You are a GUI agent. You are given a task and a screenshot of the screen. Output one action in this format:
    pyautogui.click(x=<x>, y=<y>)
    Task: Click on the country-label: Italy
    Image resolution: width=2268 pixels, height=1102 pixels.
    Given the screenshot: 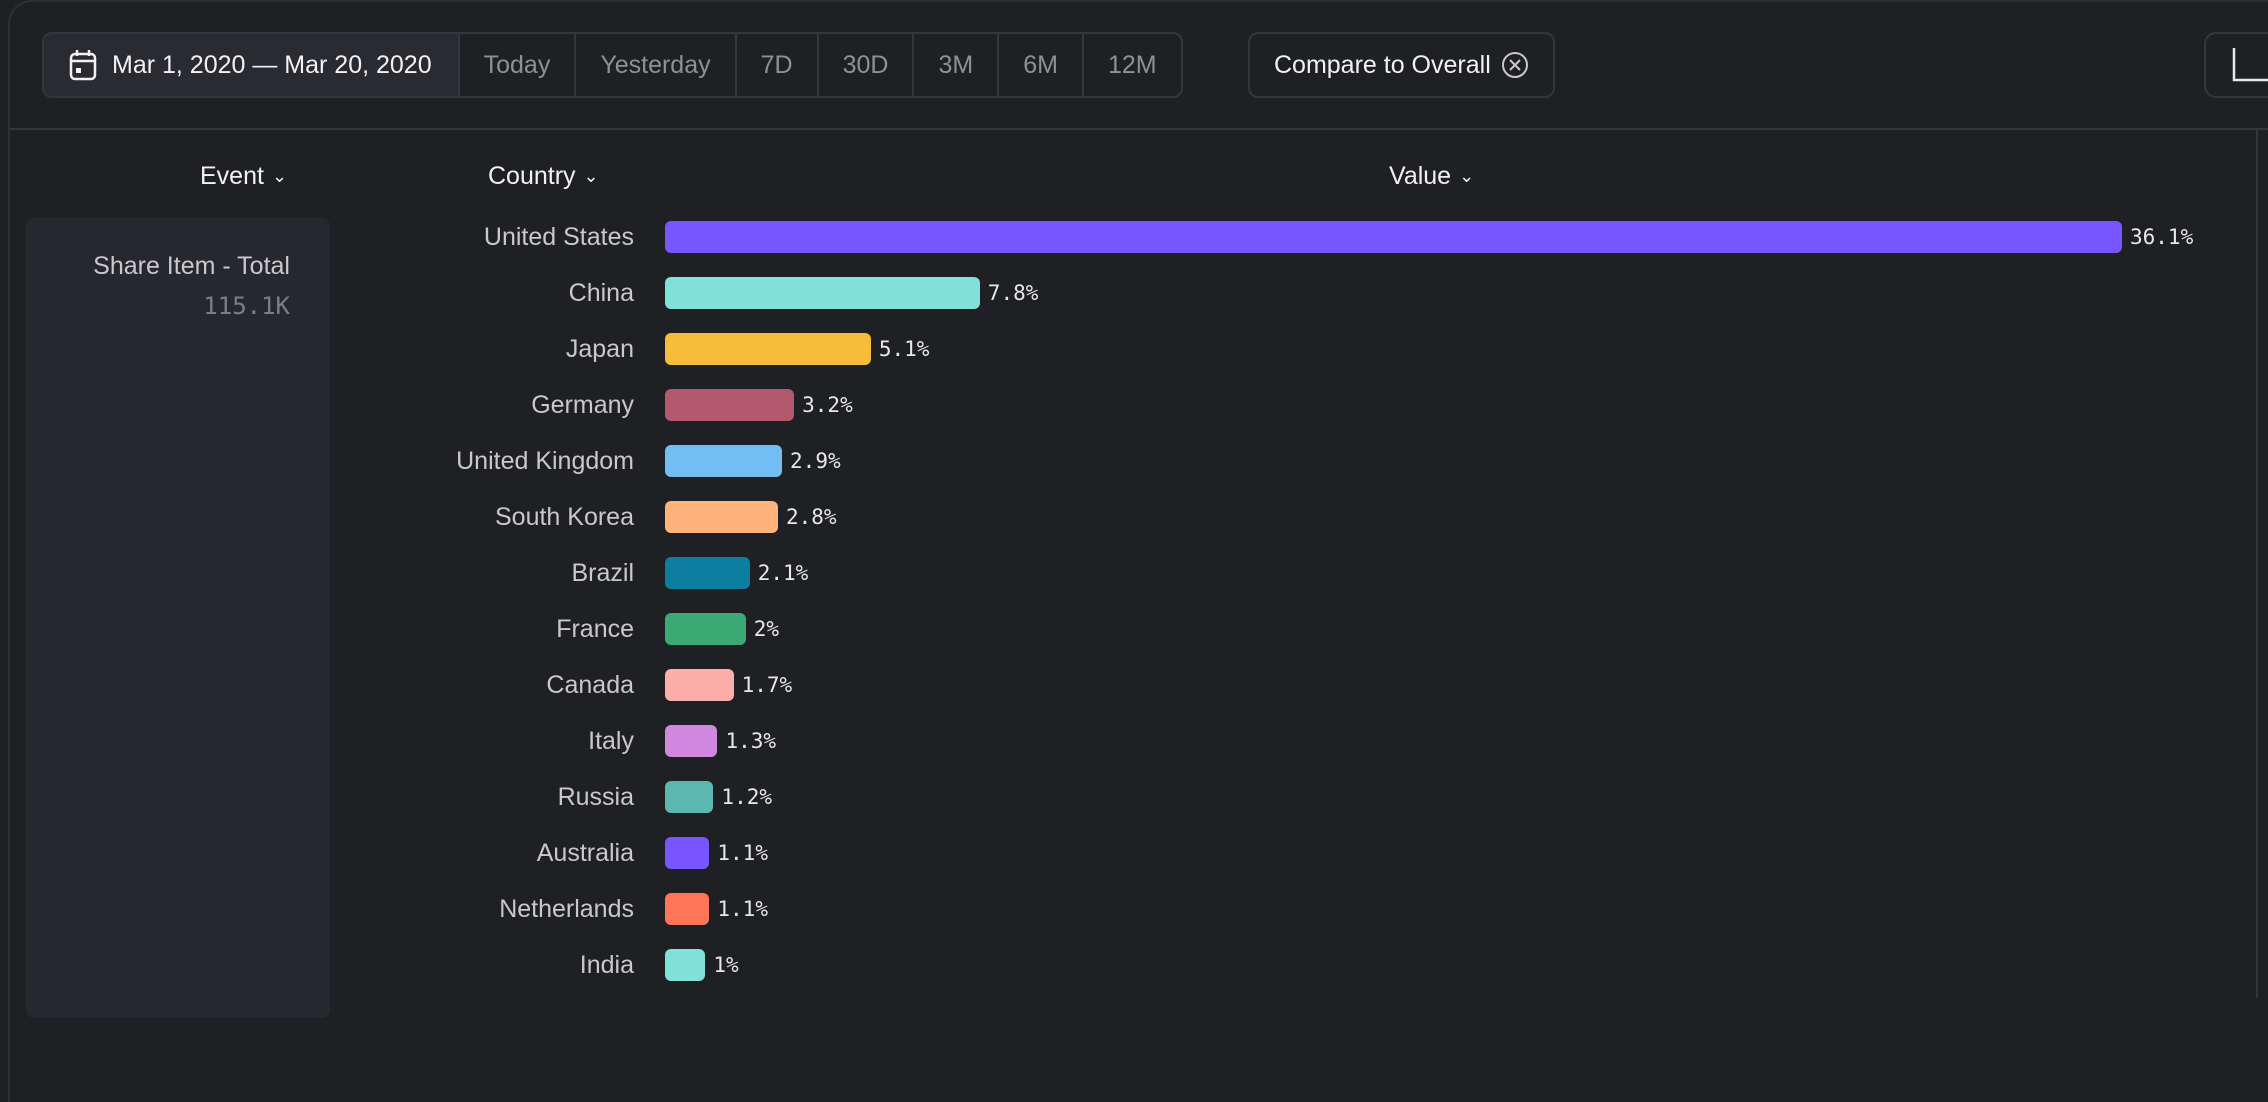 What is the action you would take?
    pyautogui.click(x=611, y=741)
    